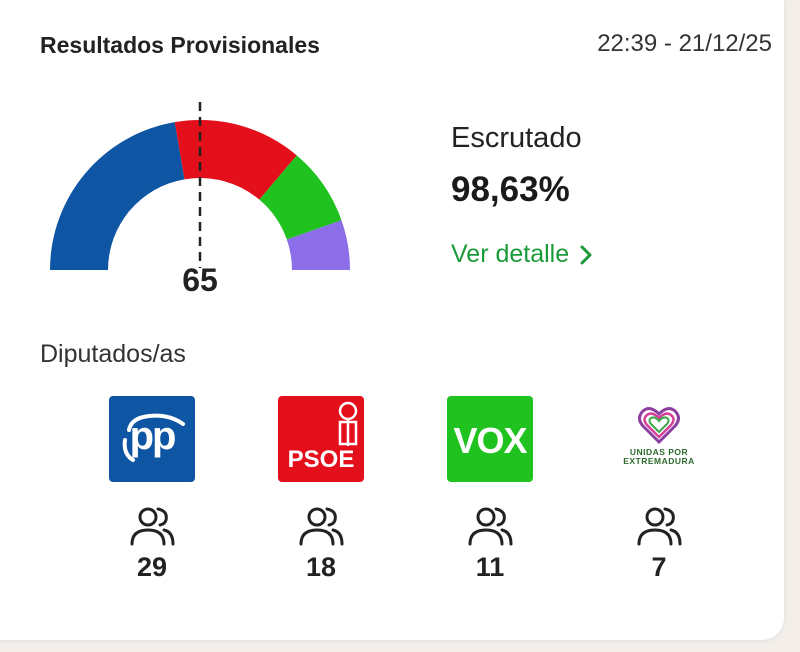  I want to click on party-unidas: UNIDAS POR EXTREMADURA 7, so click(659, 489).